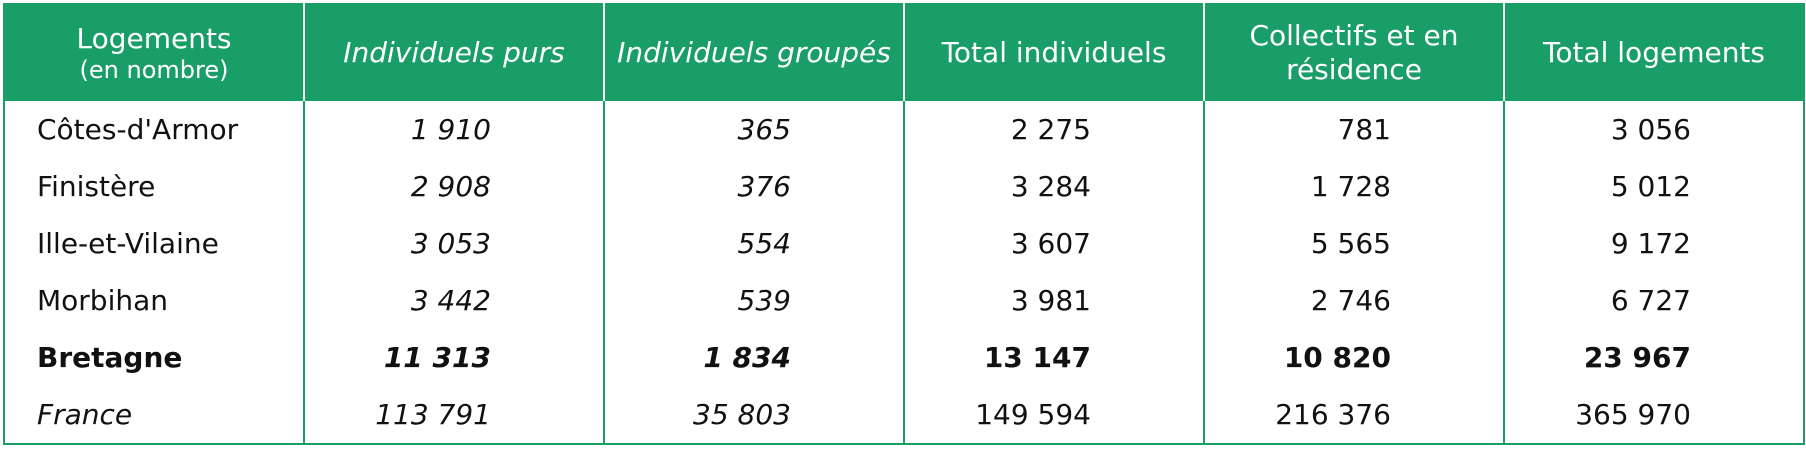  What do you see at coordinates (1653, 357) in the screenshot?
I see `value-cell: 23 967` at bounding box center [1653, 357].